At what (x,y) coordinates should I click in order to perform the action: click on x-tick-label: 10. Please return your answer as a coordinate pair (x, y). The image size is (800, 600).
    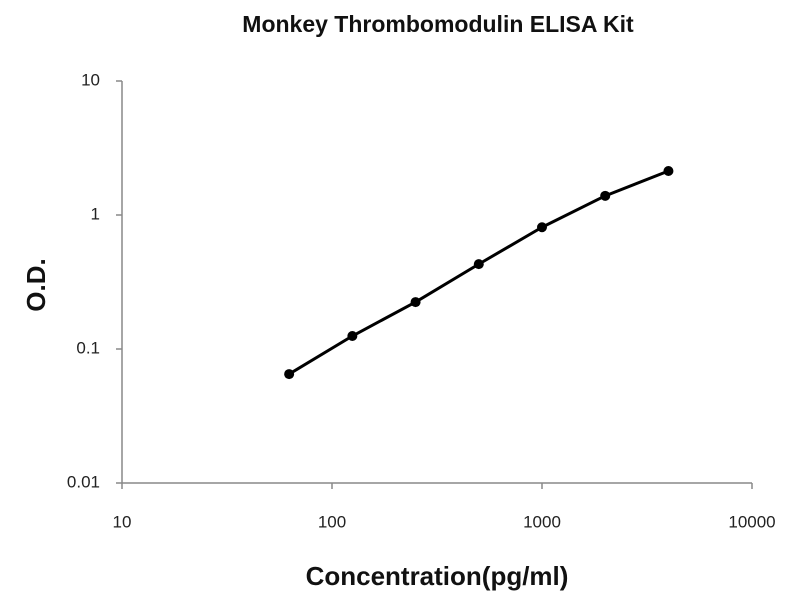
    Looking at the image, I should click on (122, 521).